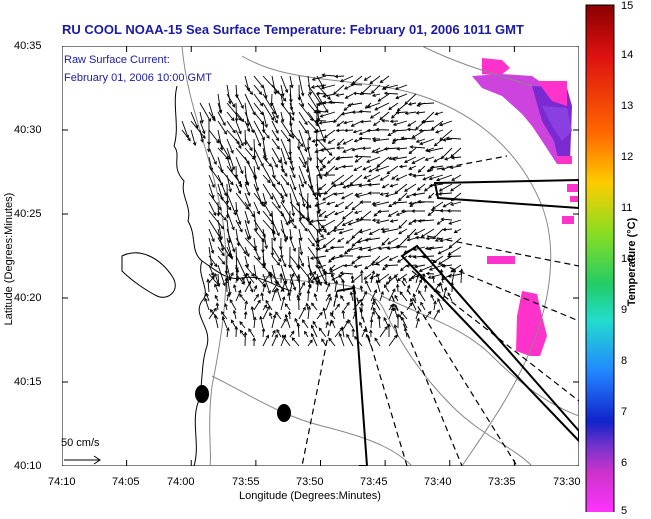 Image resolution: width=651 pixels, height=519 pixels. Describe the element at coordinates (310, 482) in the screenshot. I see `x-tick-label: 73:50` at that location.